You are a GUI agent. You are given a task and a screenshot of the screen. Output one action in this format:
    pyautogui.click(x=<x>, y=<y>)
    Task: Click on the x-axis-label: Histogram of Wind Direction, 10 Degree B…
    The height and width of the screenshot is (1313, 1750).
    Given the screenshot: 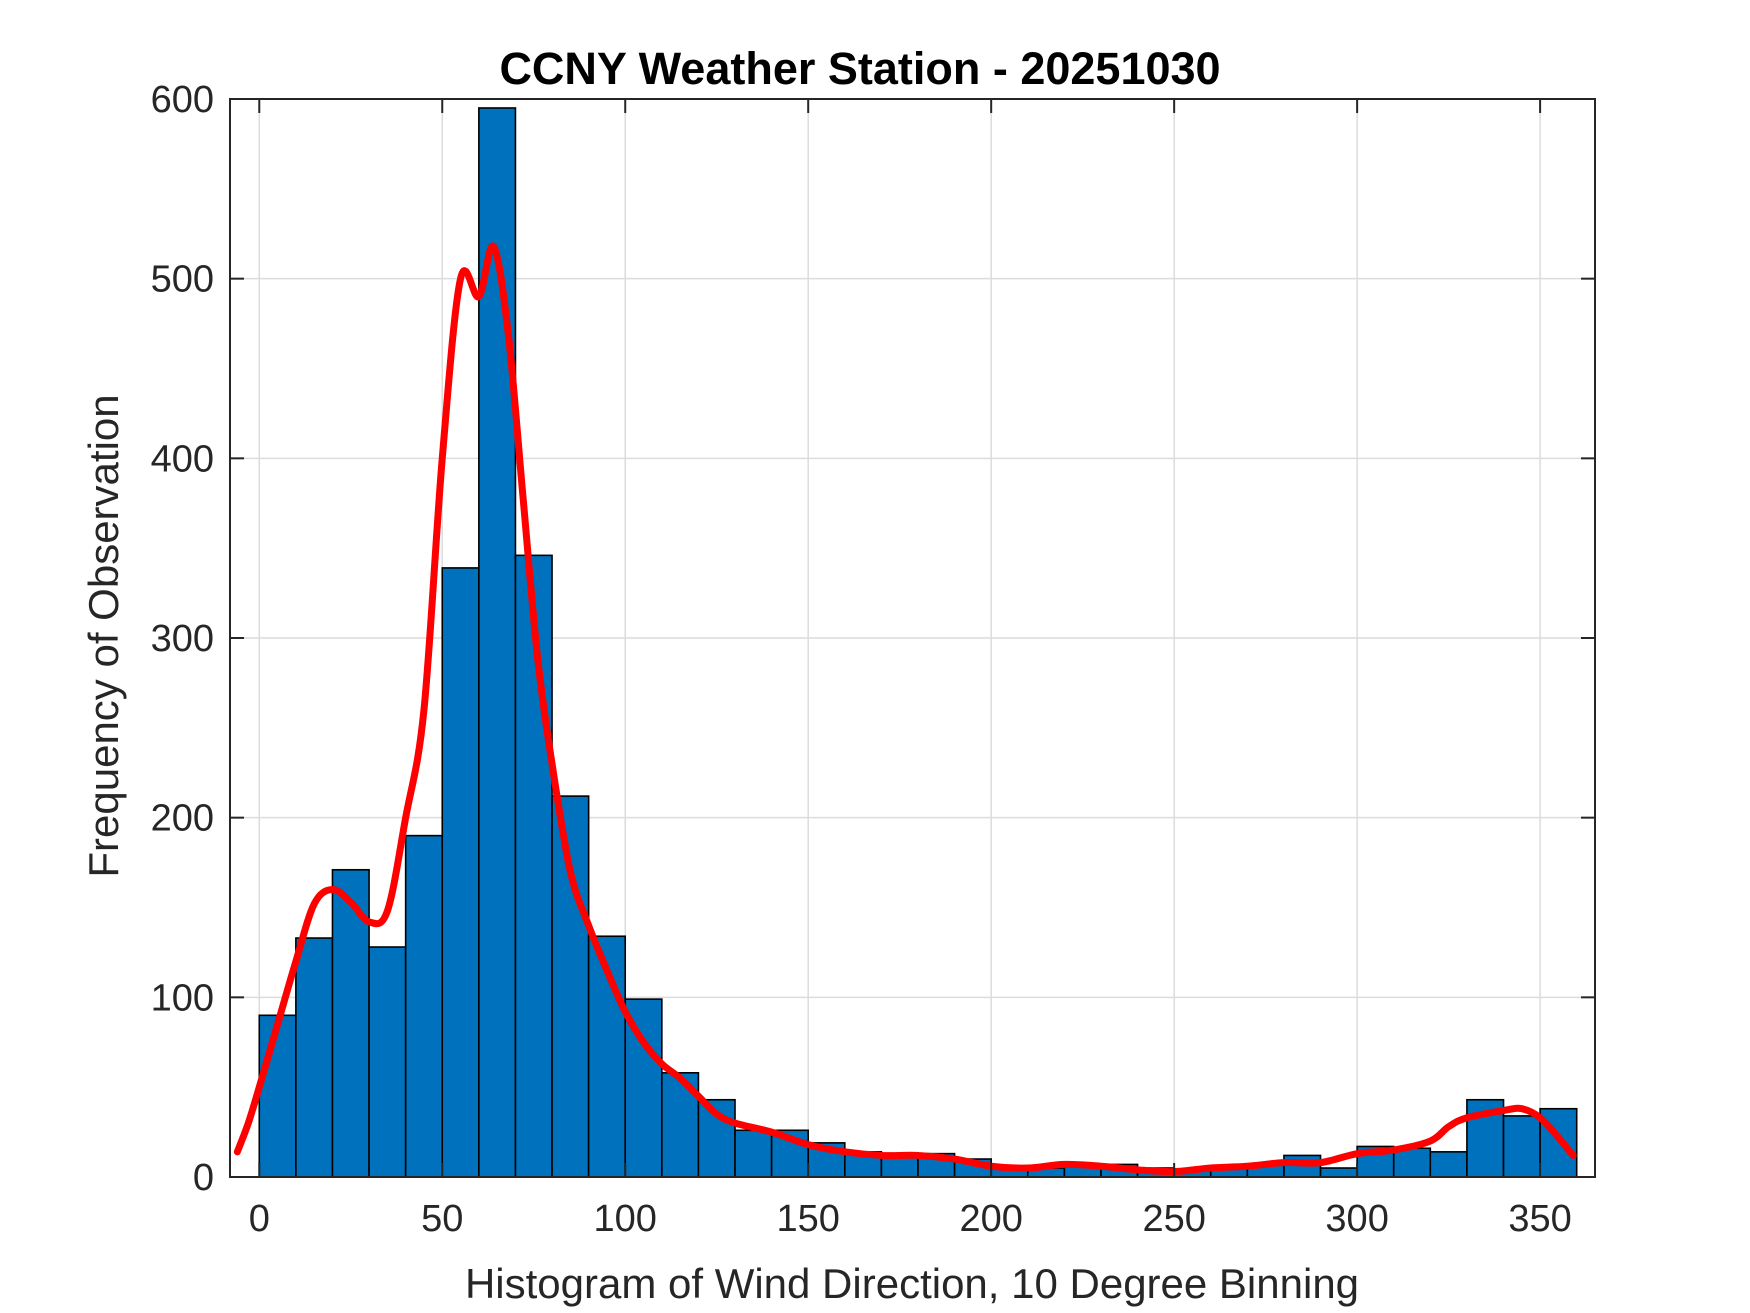 What is the action you would take?
    pyautogui.click(x=912, y=1283)
    